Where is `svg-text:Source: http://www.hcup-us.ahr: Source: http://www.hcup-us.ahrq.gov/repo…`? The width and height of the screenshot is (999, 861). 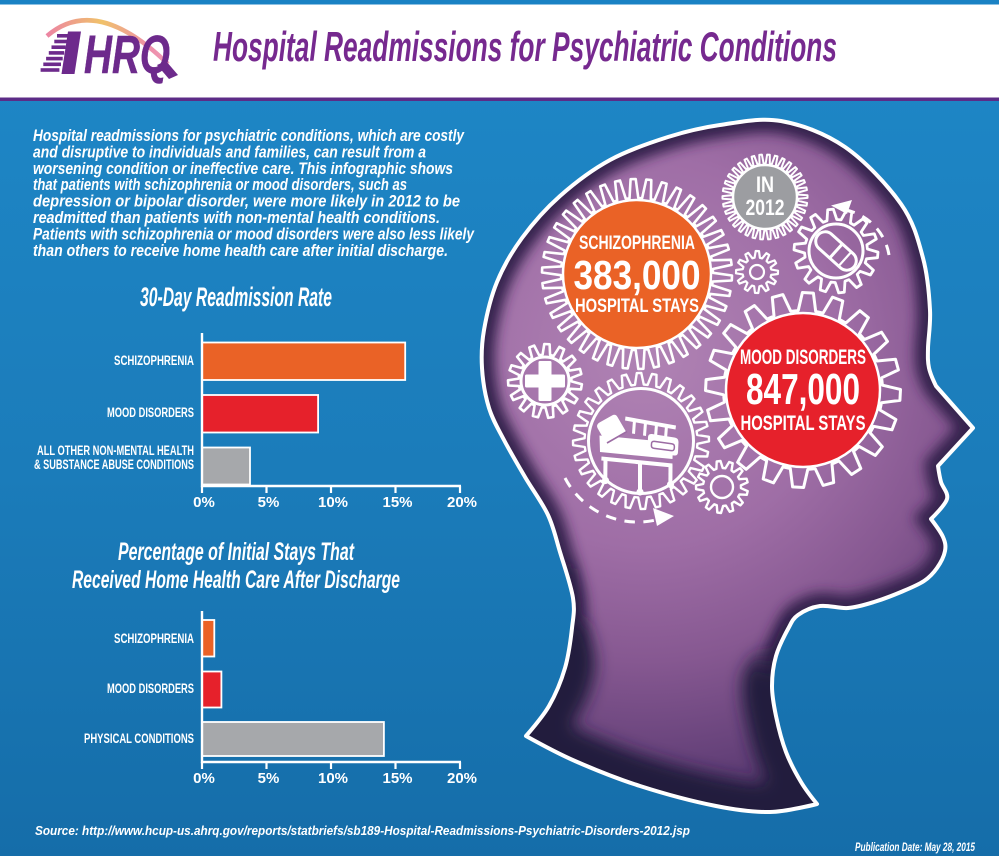
svg-text:Source: http://www.hcup-us.ahr: Source: http://www.hcup-us.ahrq.gov/repo… is located at coordinates (362, 830).